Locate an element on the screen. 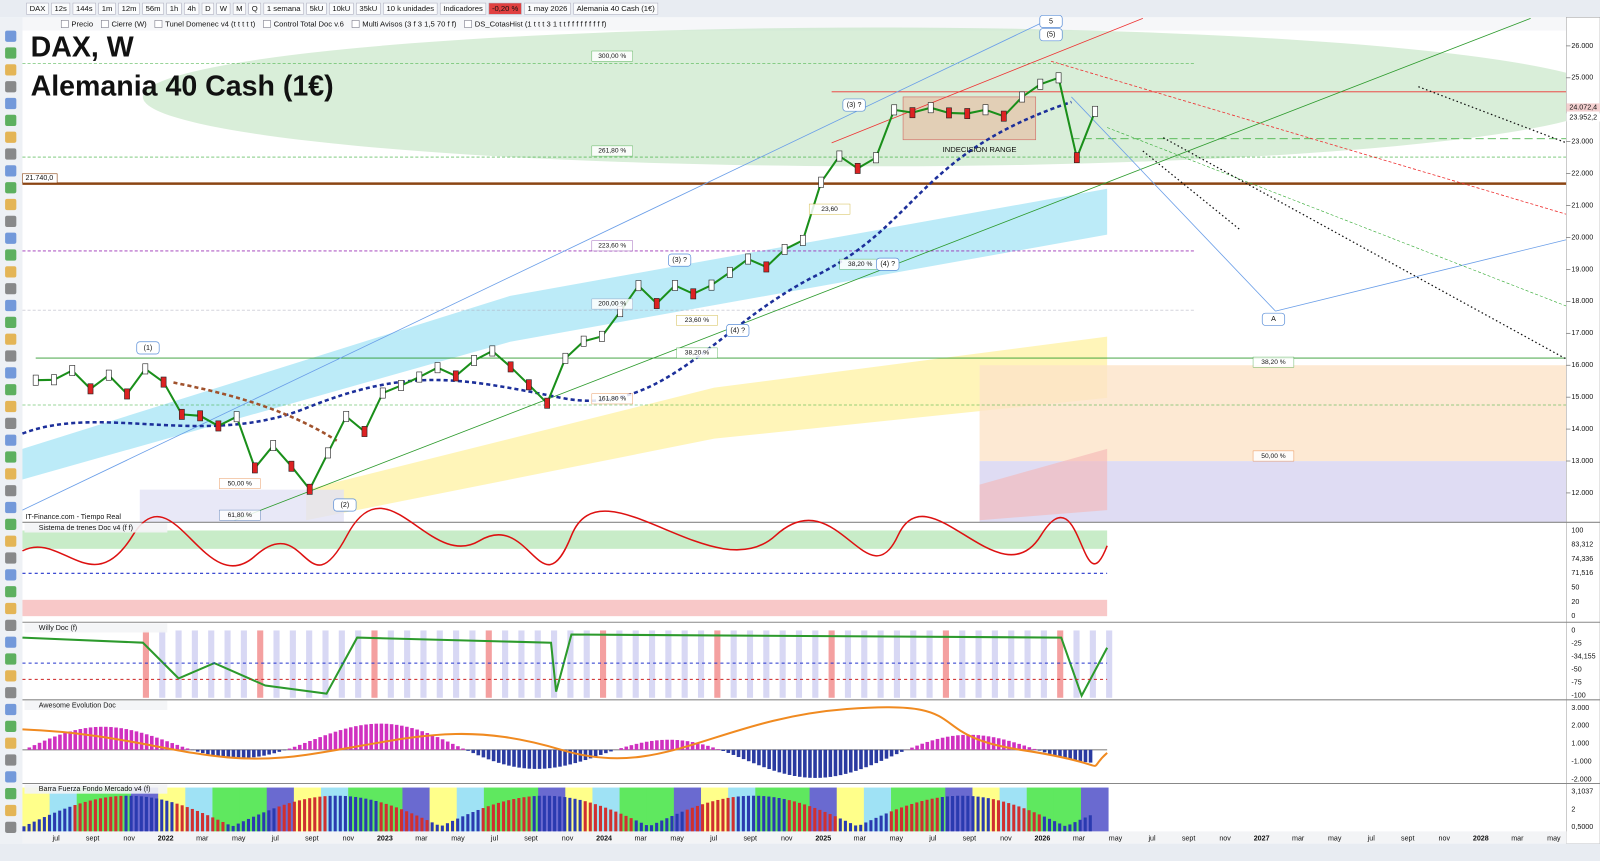  toolbar-button-label: 1 may 2026 is located at coordinates (547, 8).